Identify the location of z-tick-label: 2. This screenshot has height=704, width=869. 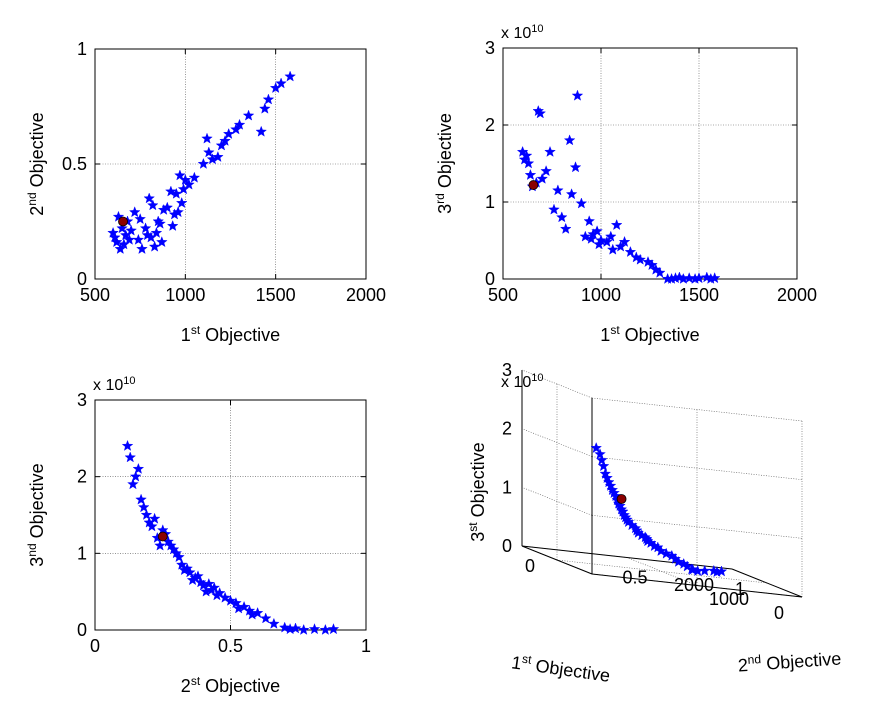
(507, 429).